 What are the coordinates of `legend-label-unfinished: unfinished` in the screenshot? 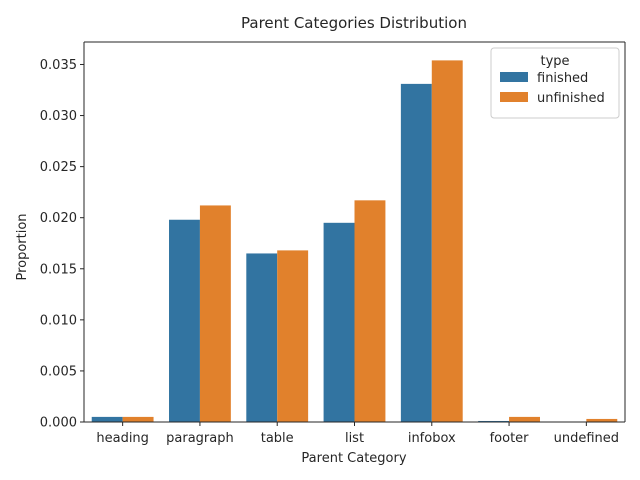 It's located at (571, 98).